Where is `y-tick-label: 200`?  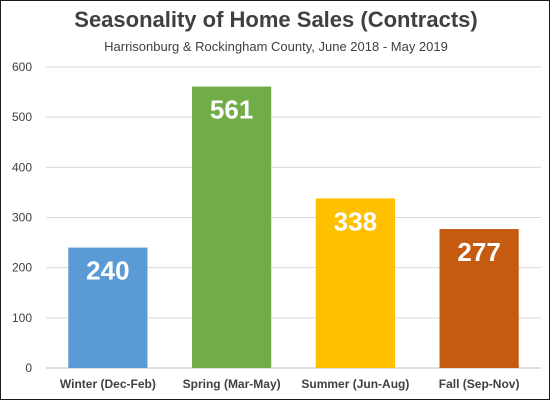
y-tick-label: 200 is located at coordinates (22, 268).